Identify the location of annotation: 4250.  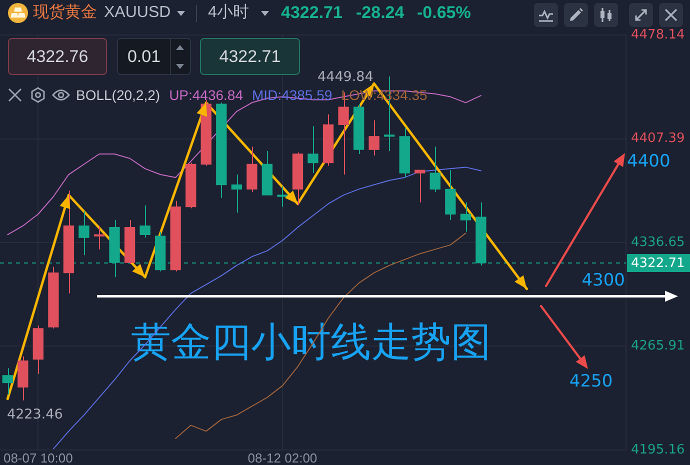
(591, 381).